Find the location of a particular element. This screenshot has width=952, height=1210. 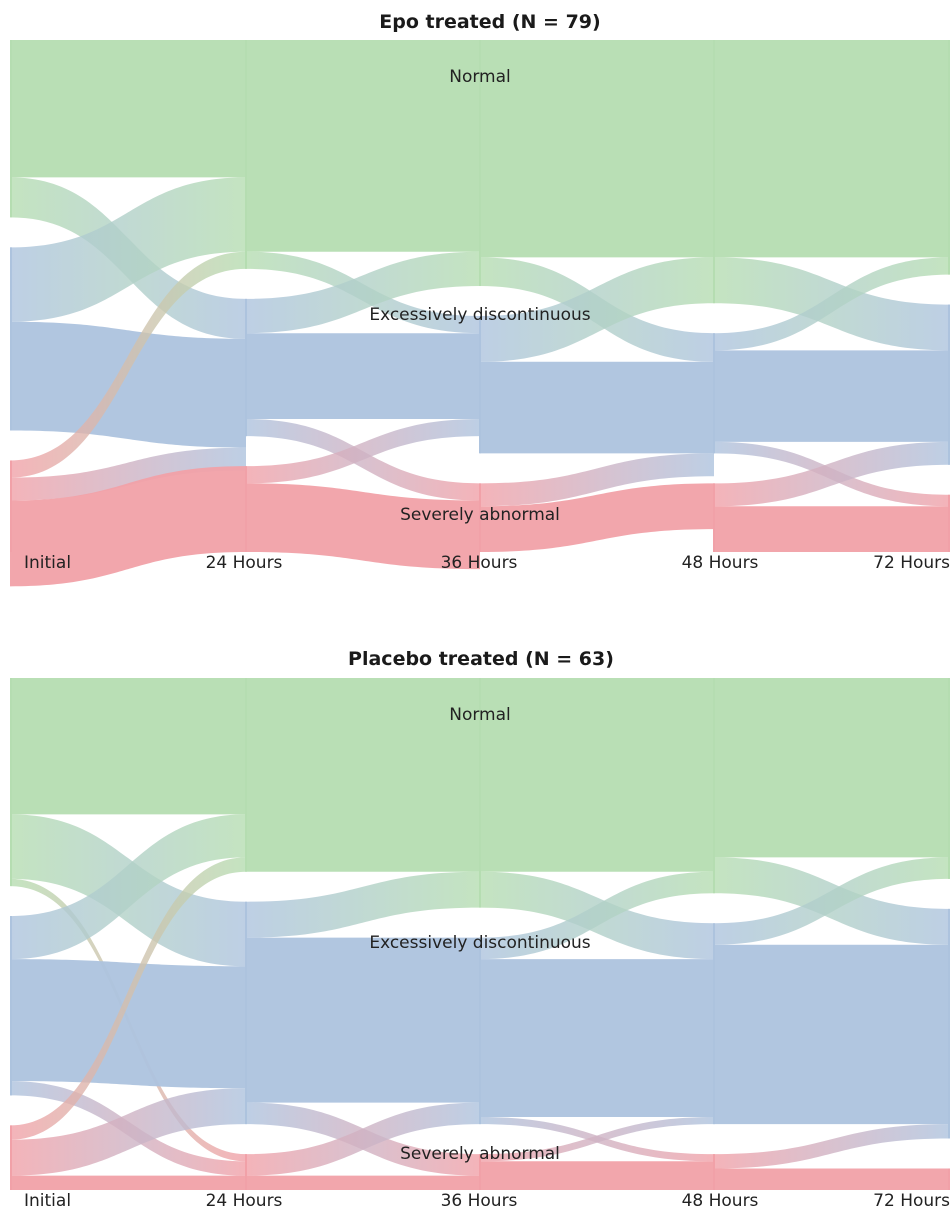

state-label-normal-epo: Normal is located at coordinates (480, 77).